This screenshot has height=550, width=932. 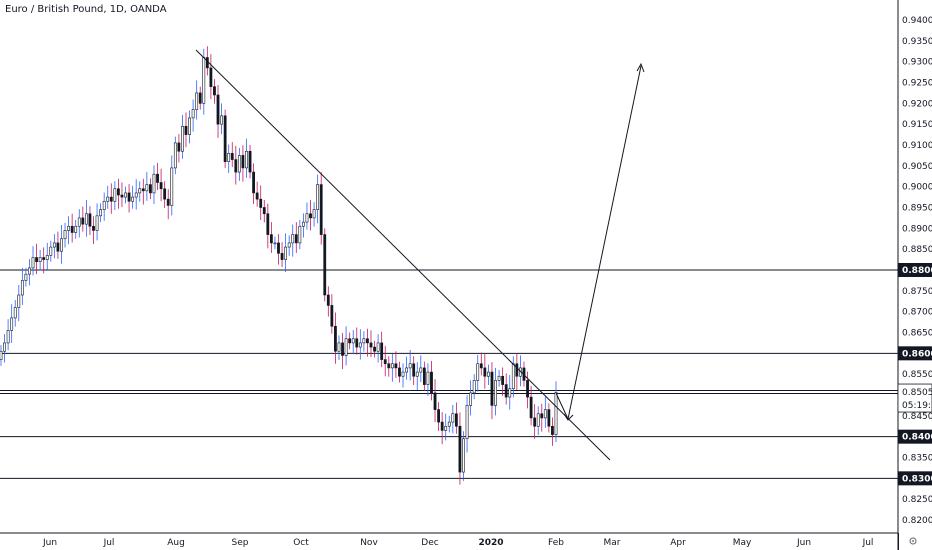 What do you see at coordinates (678, 543) in the screenshot?
I see `time-tick-label: Apr` at bounding box center [678, 543].